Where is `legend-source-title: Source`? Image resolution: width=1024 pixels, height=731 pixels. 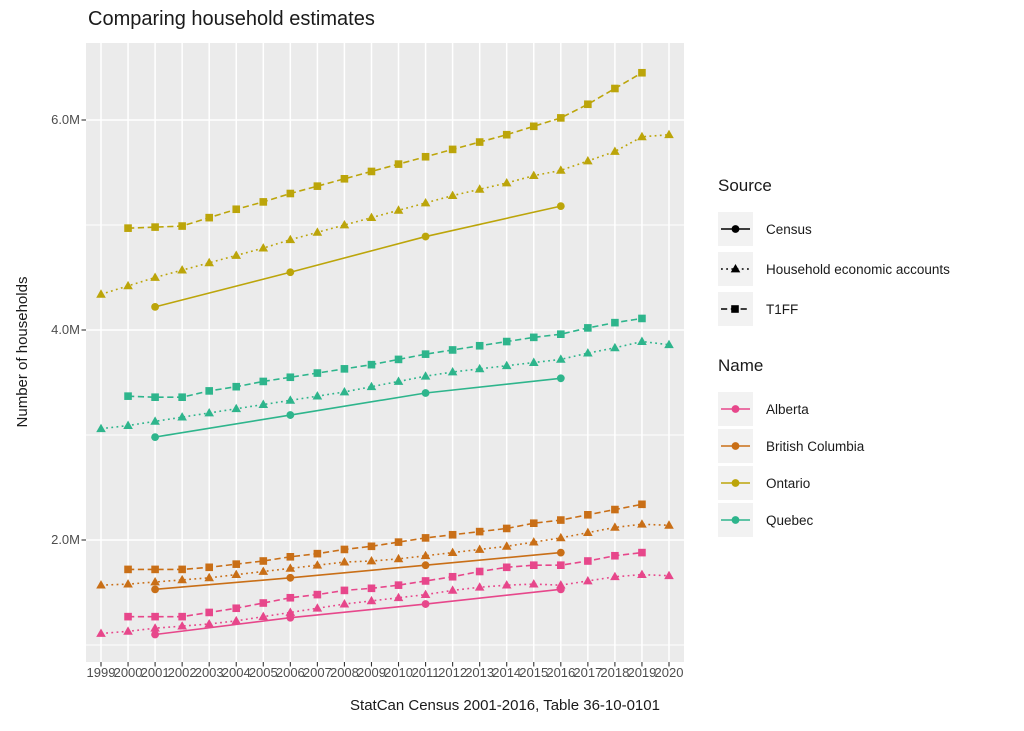 legend-source-title: Source is located at coordinates (745, 185).